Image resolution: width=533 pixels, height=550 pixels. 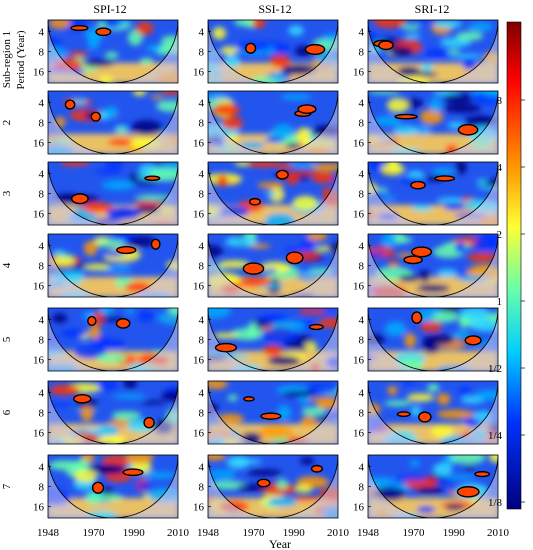 I want to click on x-tick-label: 1990, so click(x=134, y=533).